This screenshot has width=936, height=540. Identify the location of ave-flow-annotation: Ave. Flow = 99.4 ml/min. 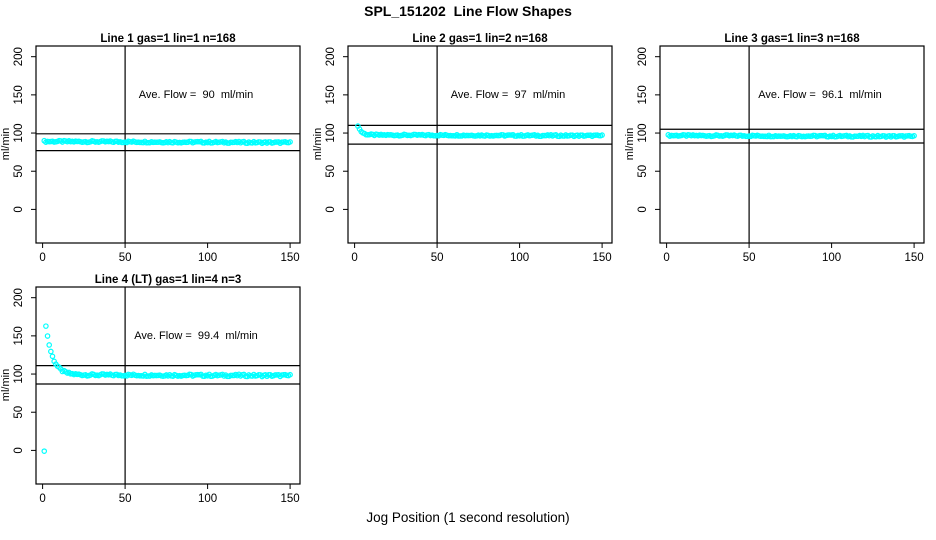
(196, 336).